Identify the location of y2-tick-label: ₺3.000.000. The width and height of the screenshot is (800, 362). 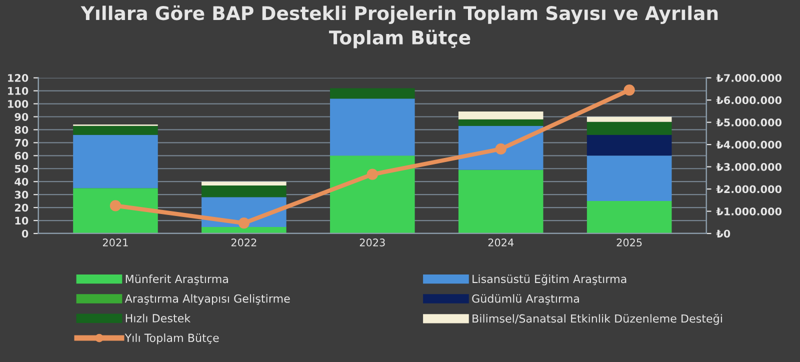
(749, 167).